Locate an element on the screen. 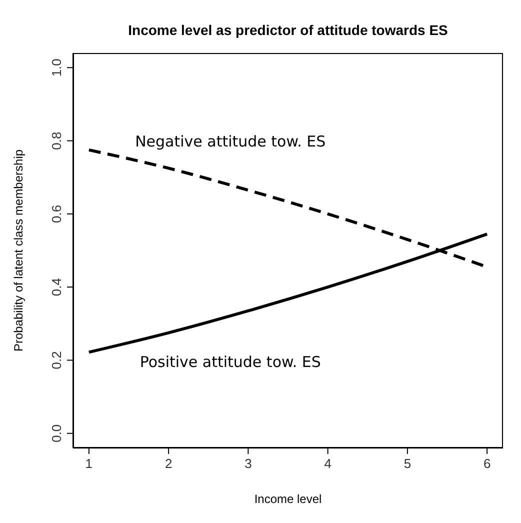 This screenshot has height=523, width=521. x-tick-label: 1 is located at coordinates (89, 463).